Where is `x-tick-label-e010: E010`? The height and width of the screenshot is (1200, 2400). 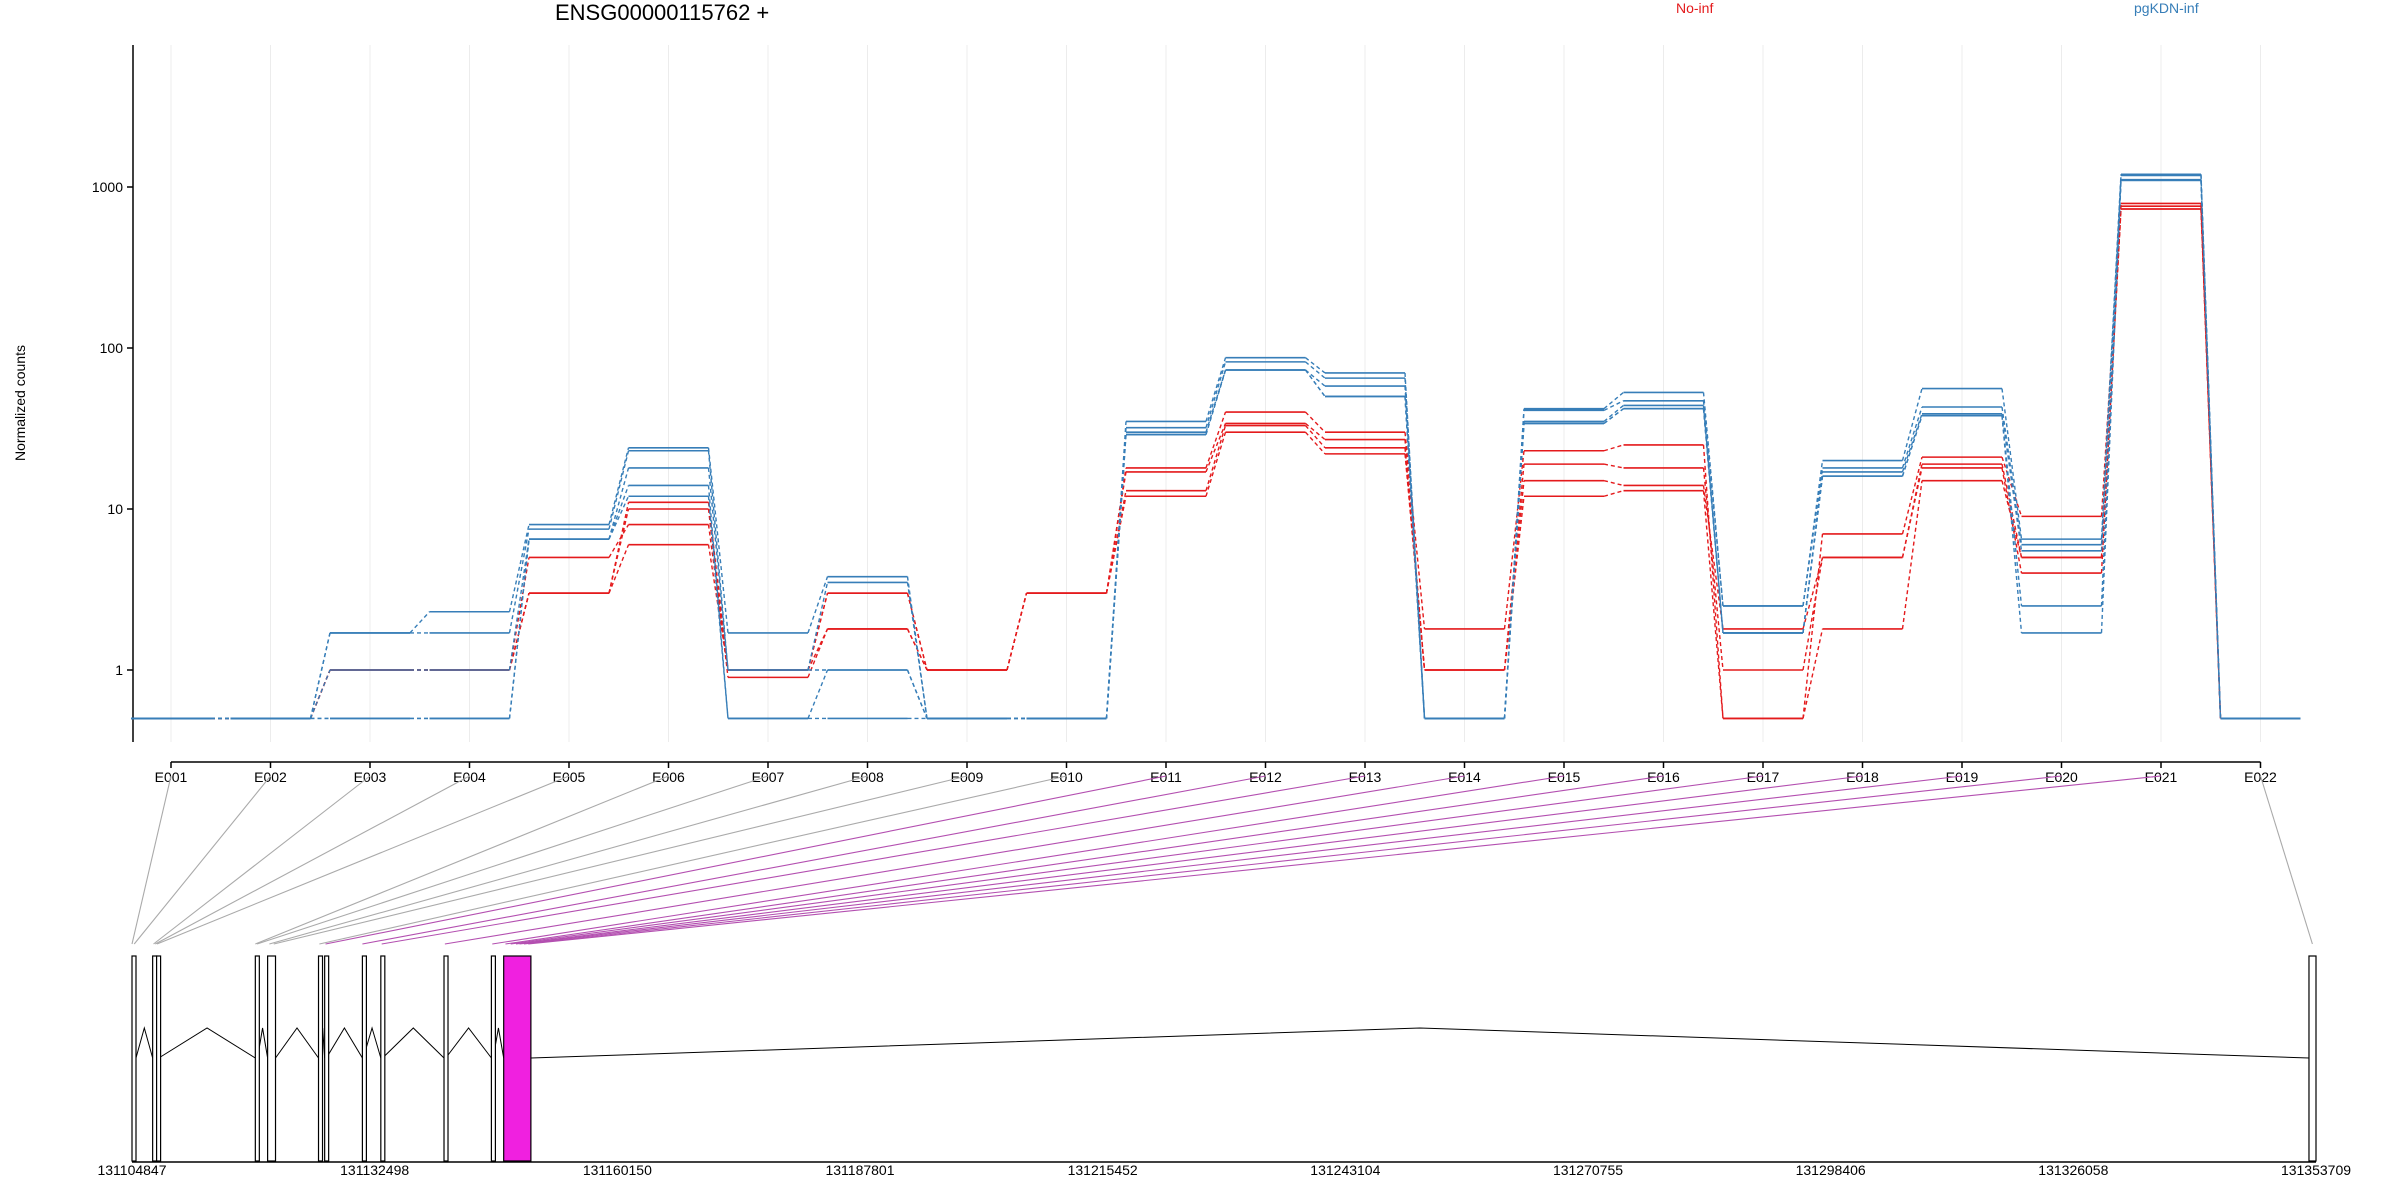
x-tick-label-e010: E010 is located at coordinates (1066, 777).